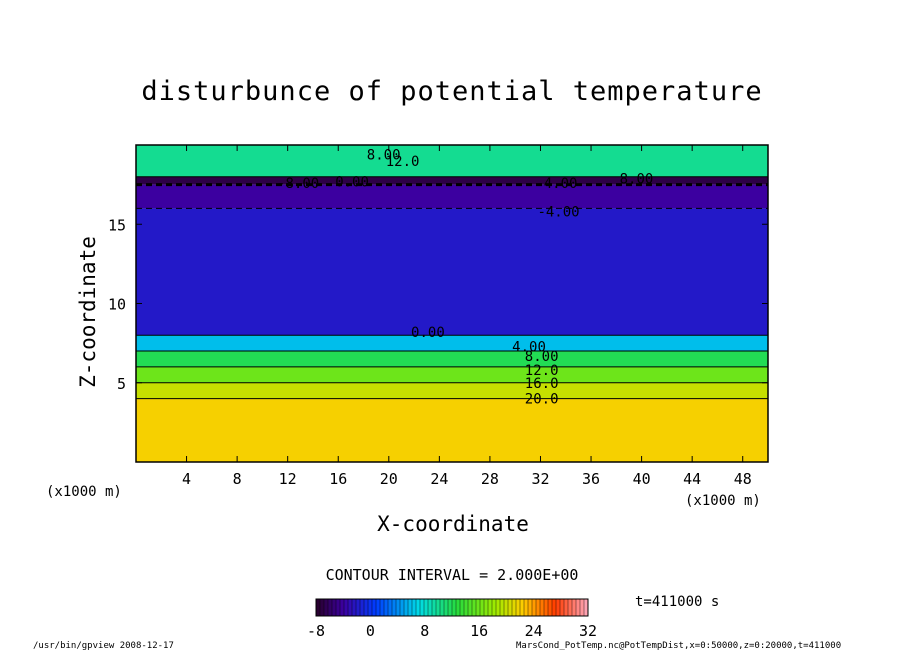 The image size is (904, 654). I want to click on colorbar-frame, so click(452, 607).